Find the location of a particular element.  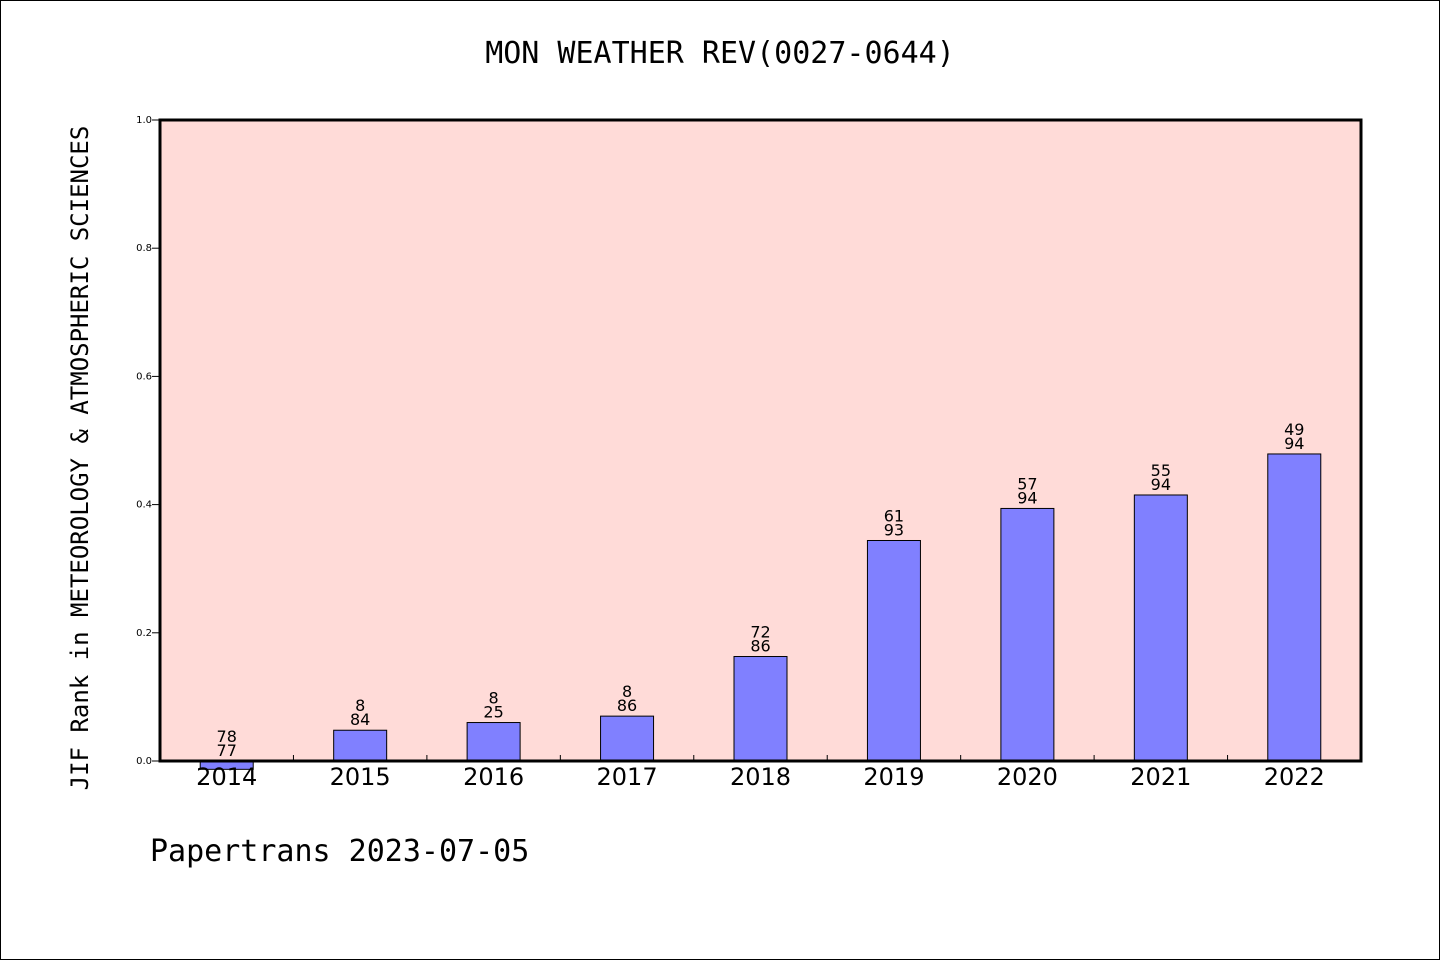

y-tick-label: 0.6 is located at coordinates (144, 376).